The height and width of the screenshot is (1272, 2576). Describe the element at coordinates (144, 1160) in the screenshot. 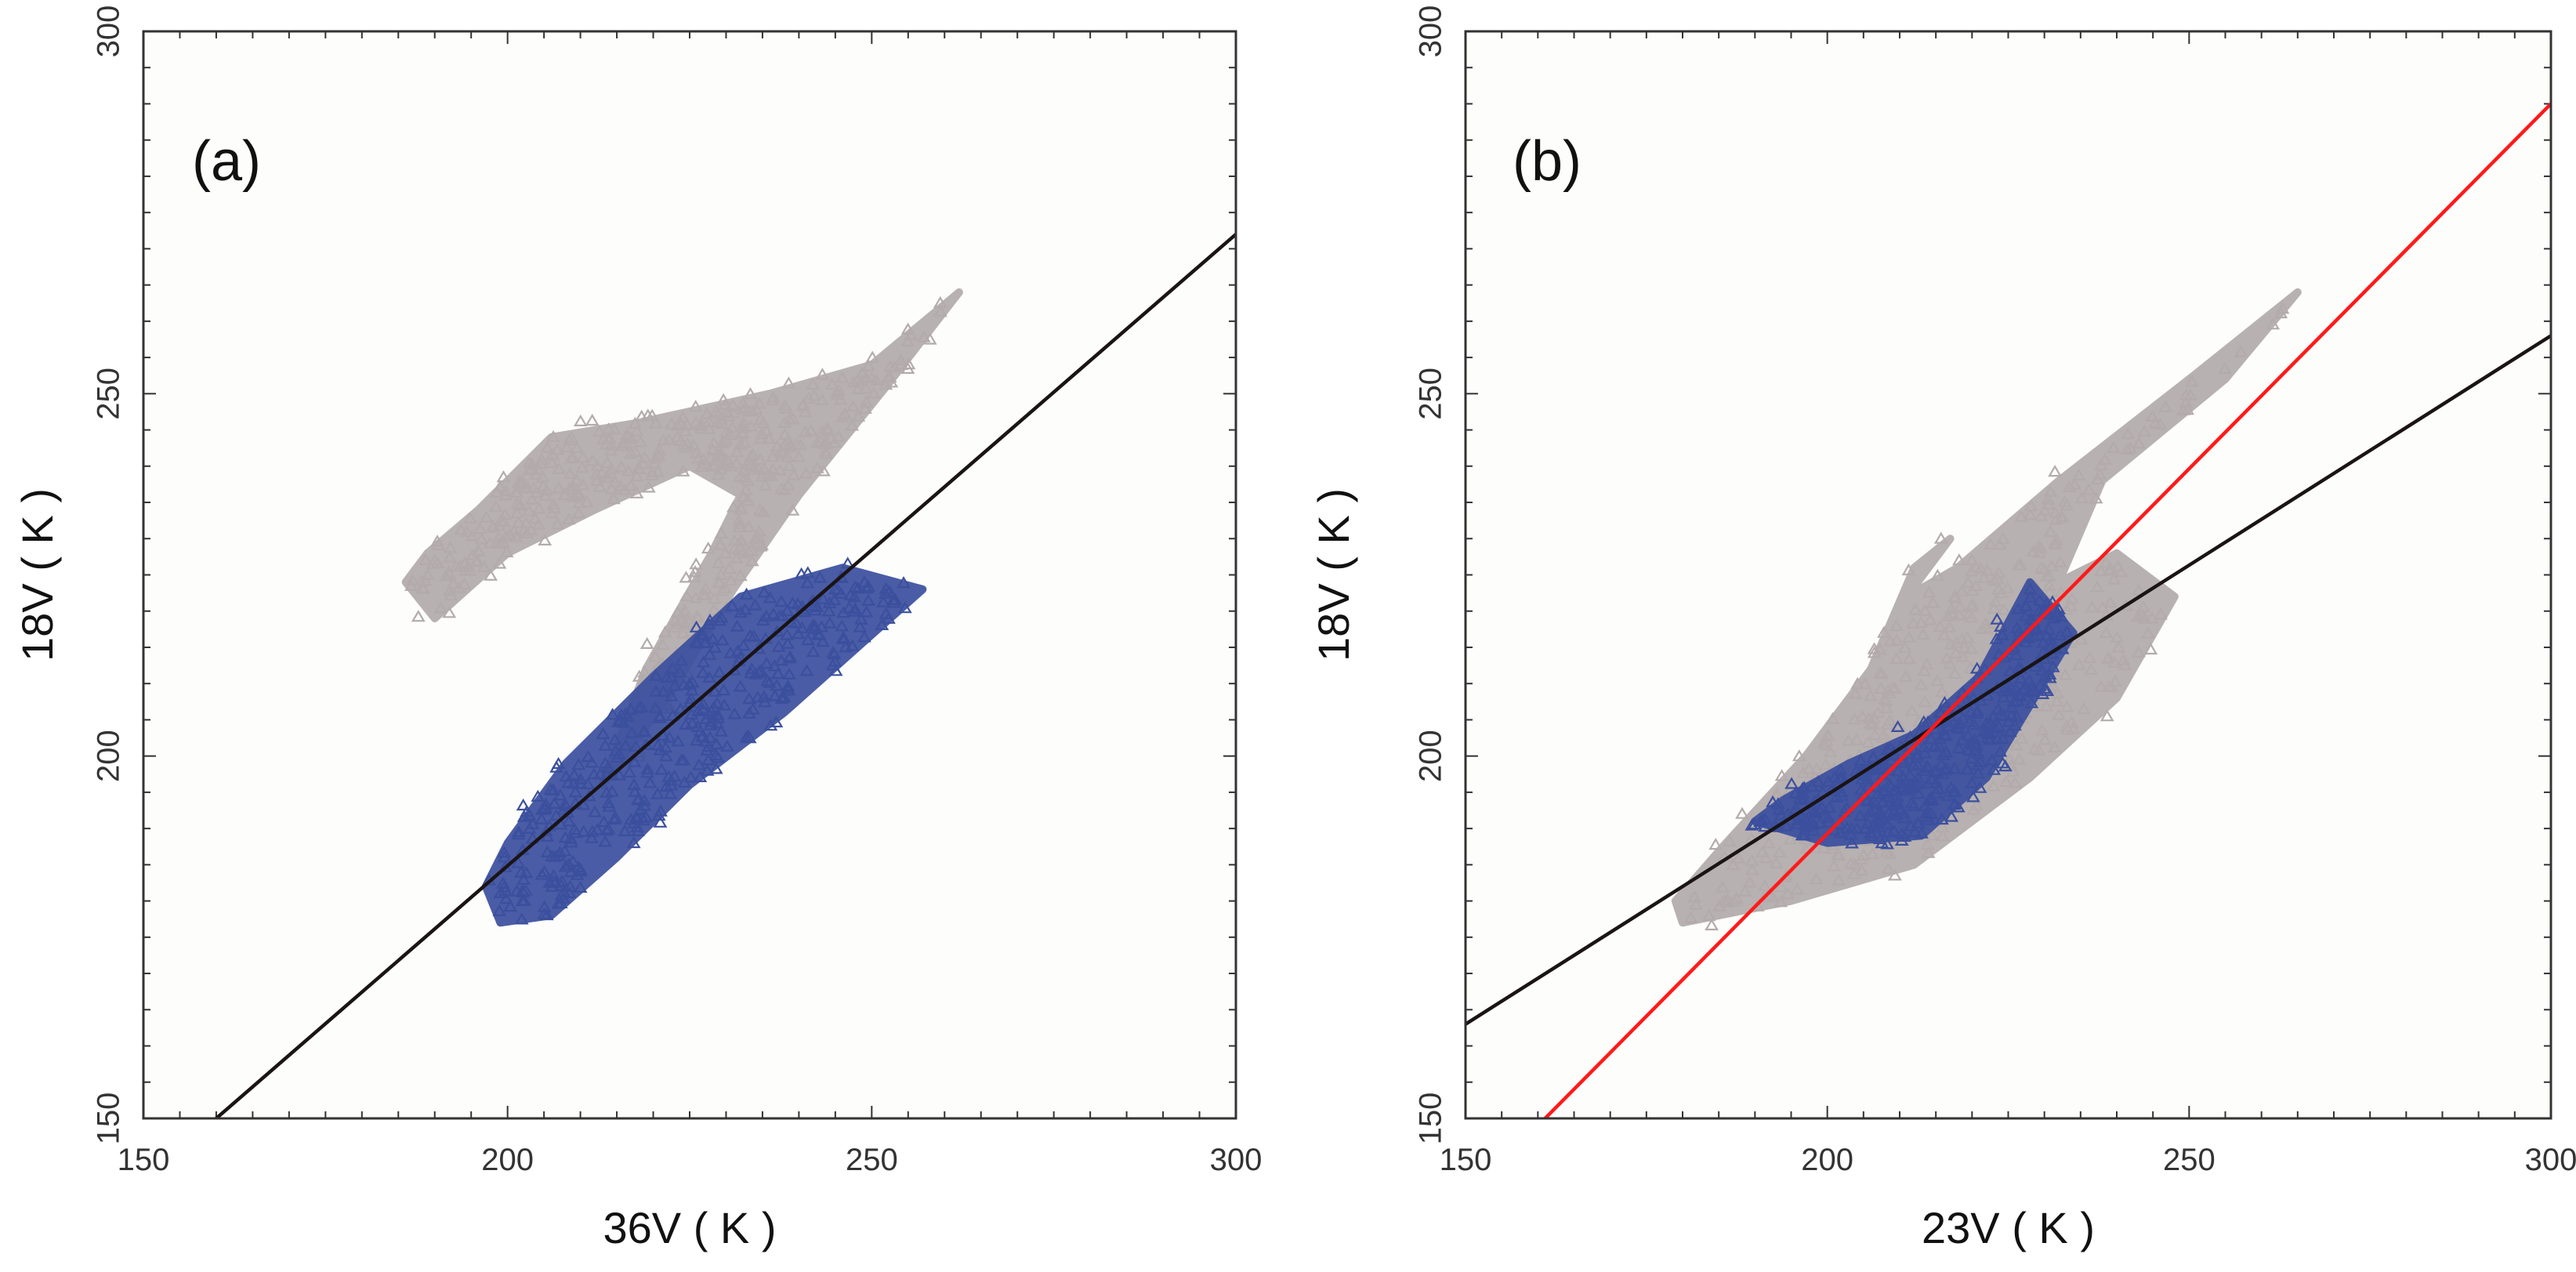

I see `x-tick-label: 150` at that location.